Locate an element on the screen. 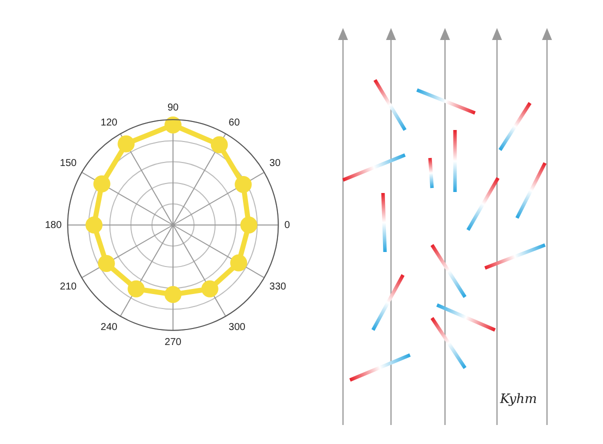 This screenshot has width=603, height=444. spoke-label: 240 is located at coordinates (109, 328).